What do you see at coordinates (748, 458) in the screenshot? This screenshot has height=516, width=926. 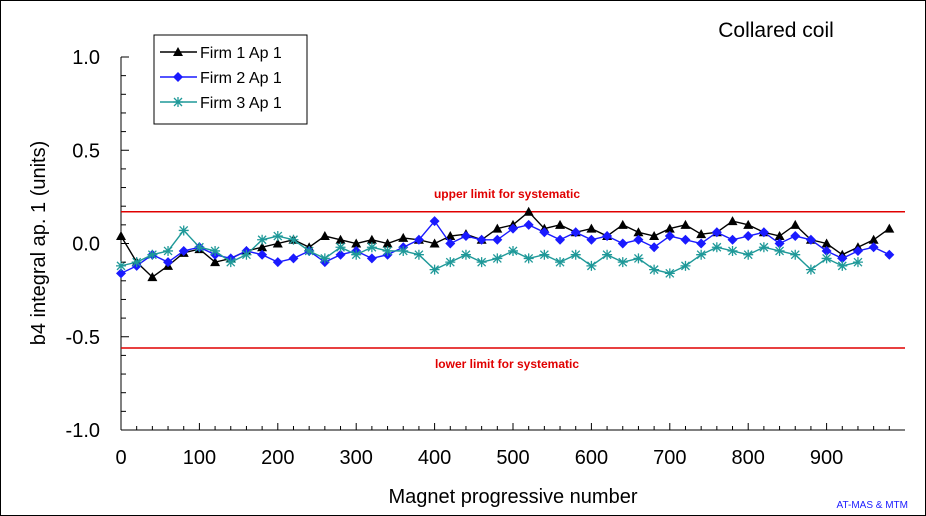 I see `x-tick-label: 800` at bounding box center [748, 458].